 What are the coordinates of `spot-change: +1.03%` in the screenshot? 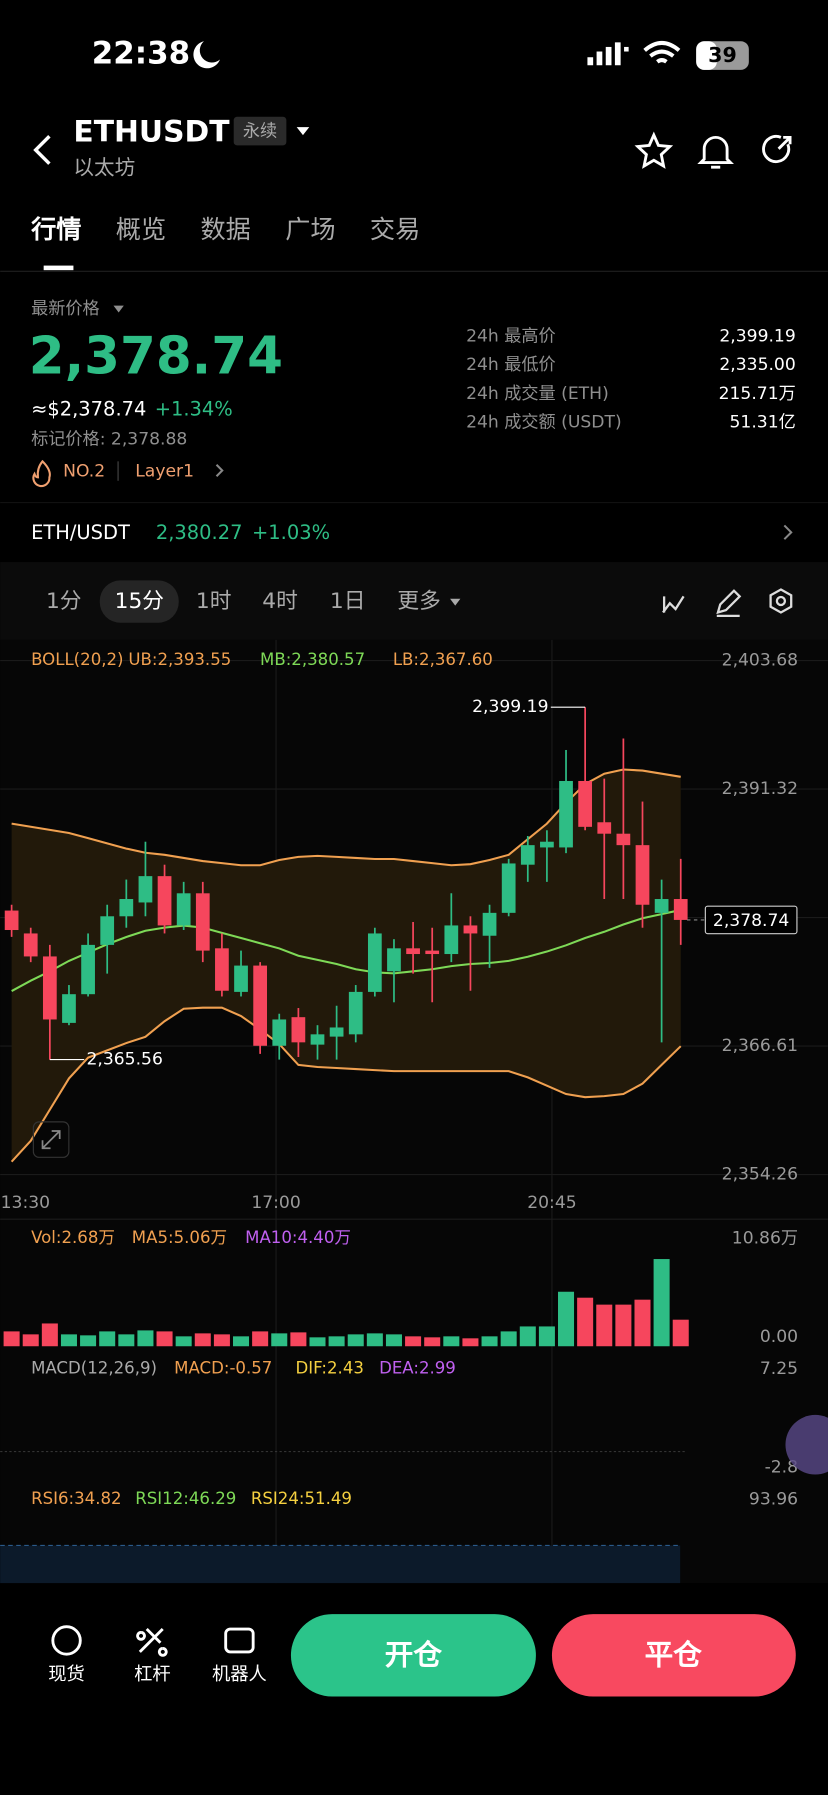 It's located at (291, 532).